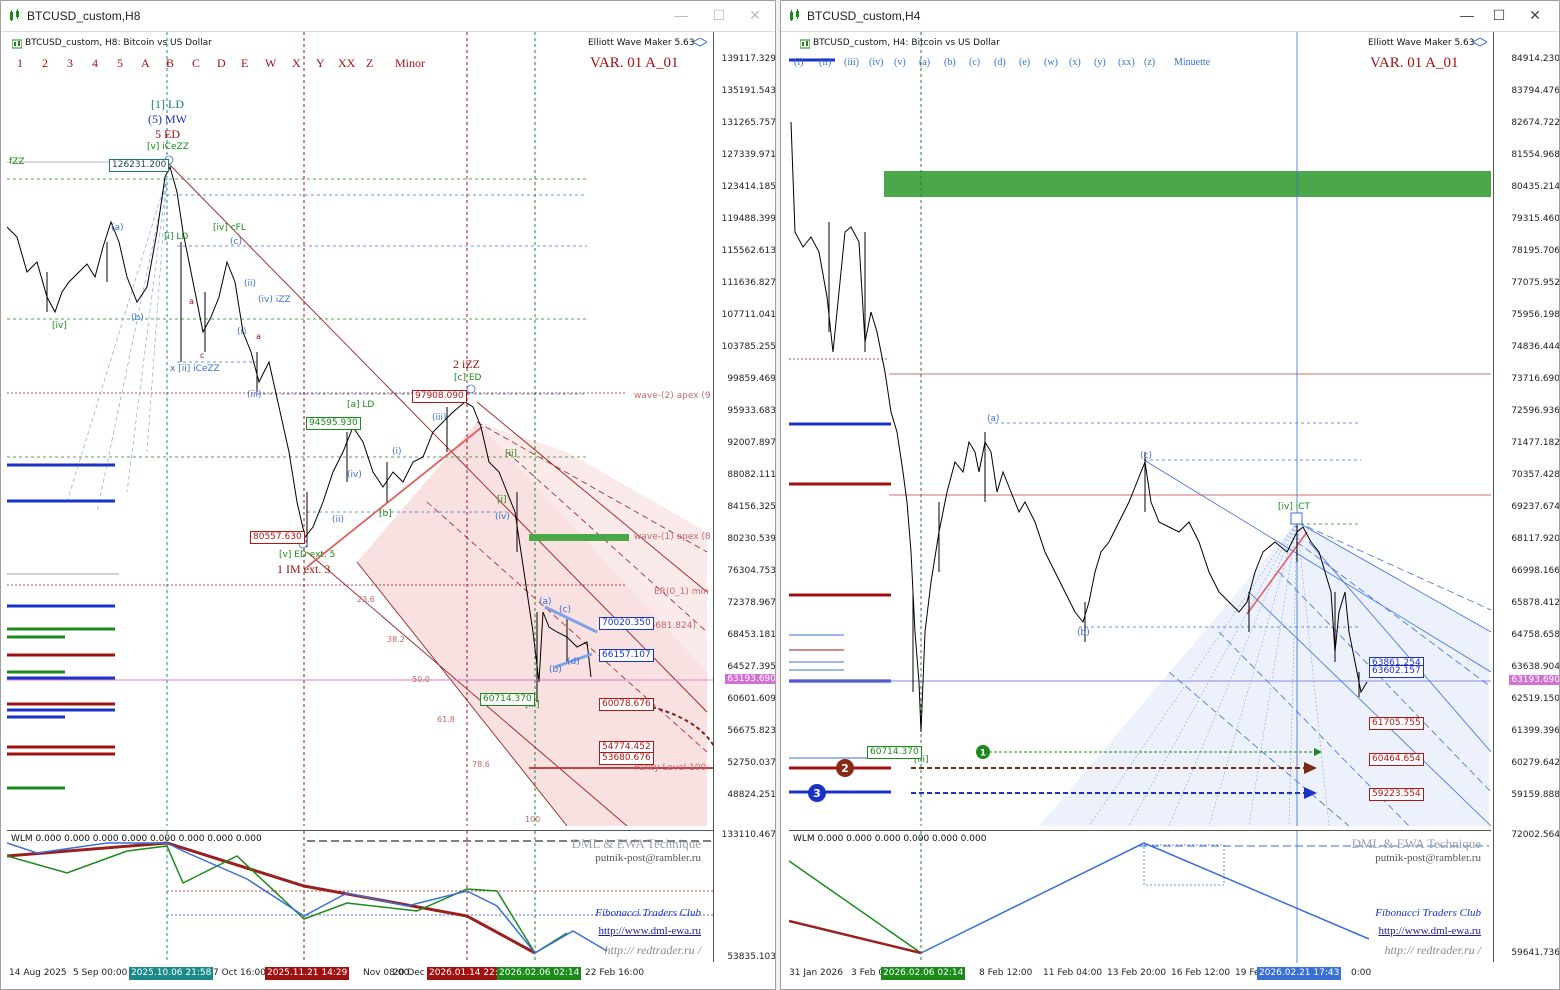 Image resolution: width=1560 pixels, height=990 pixels. What do you see at coordinates (137, 318) in the screenshot?
I see `svg-text: (b)` at bounding box center [137, 318].